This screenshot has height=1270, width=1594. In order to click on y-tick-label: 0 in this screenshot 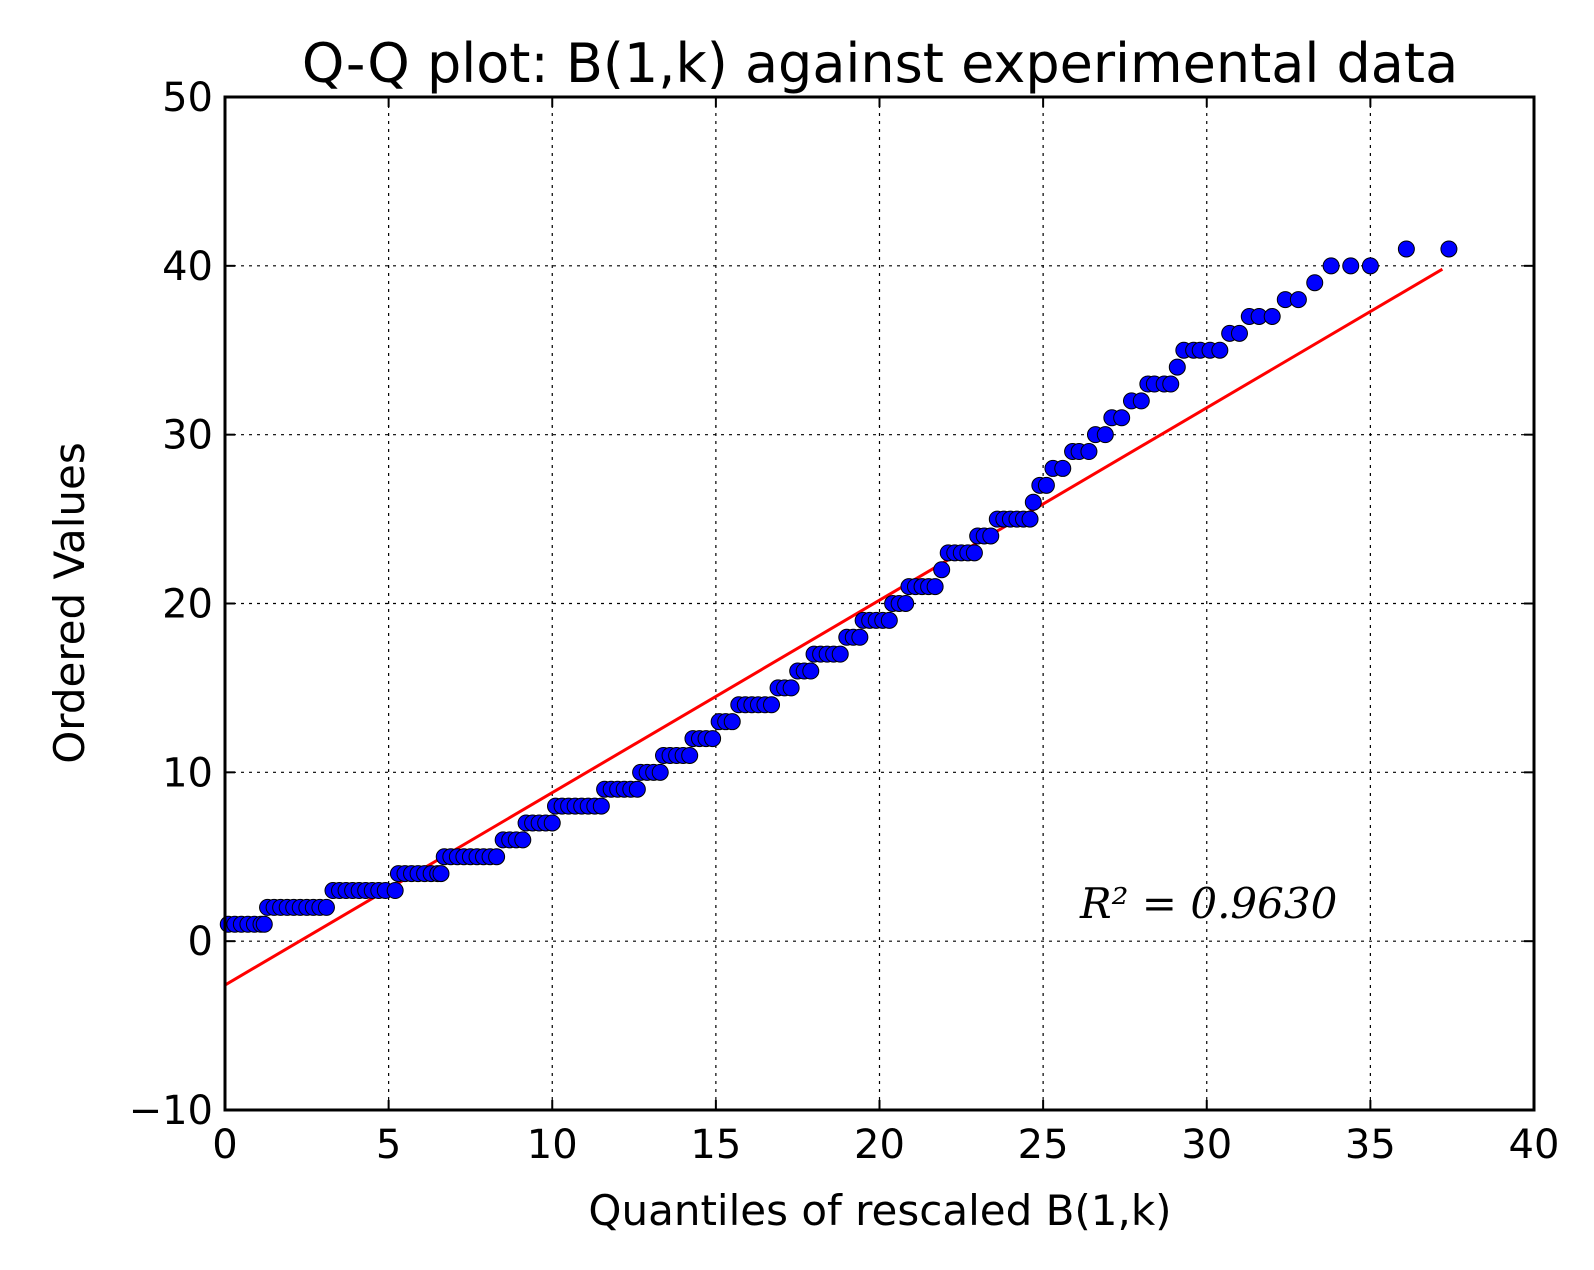, I will do `click(200, 942)`.